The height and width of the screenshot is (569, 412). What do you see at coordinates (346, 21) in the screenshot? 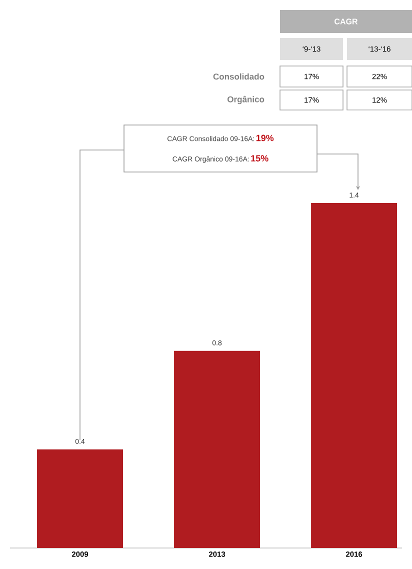
I see `text: CAGR` at bounding box center [346, 21].